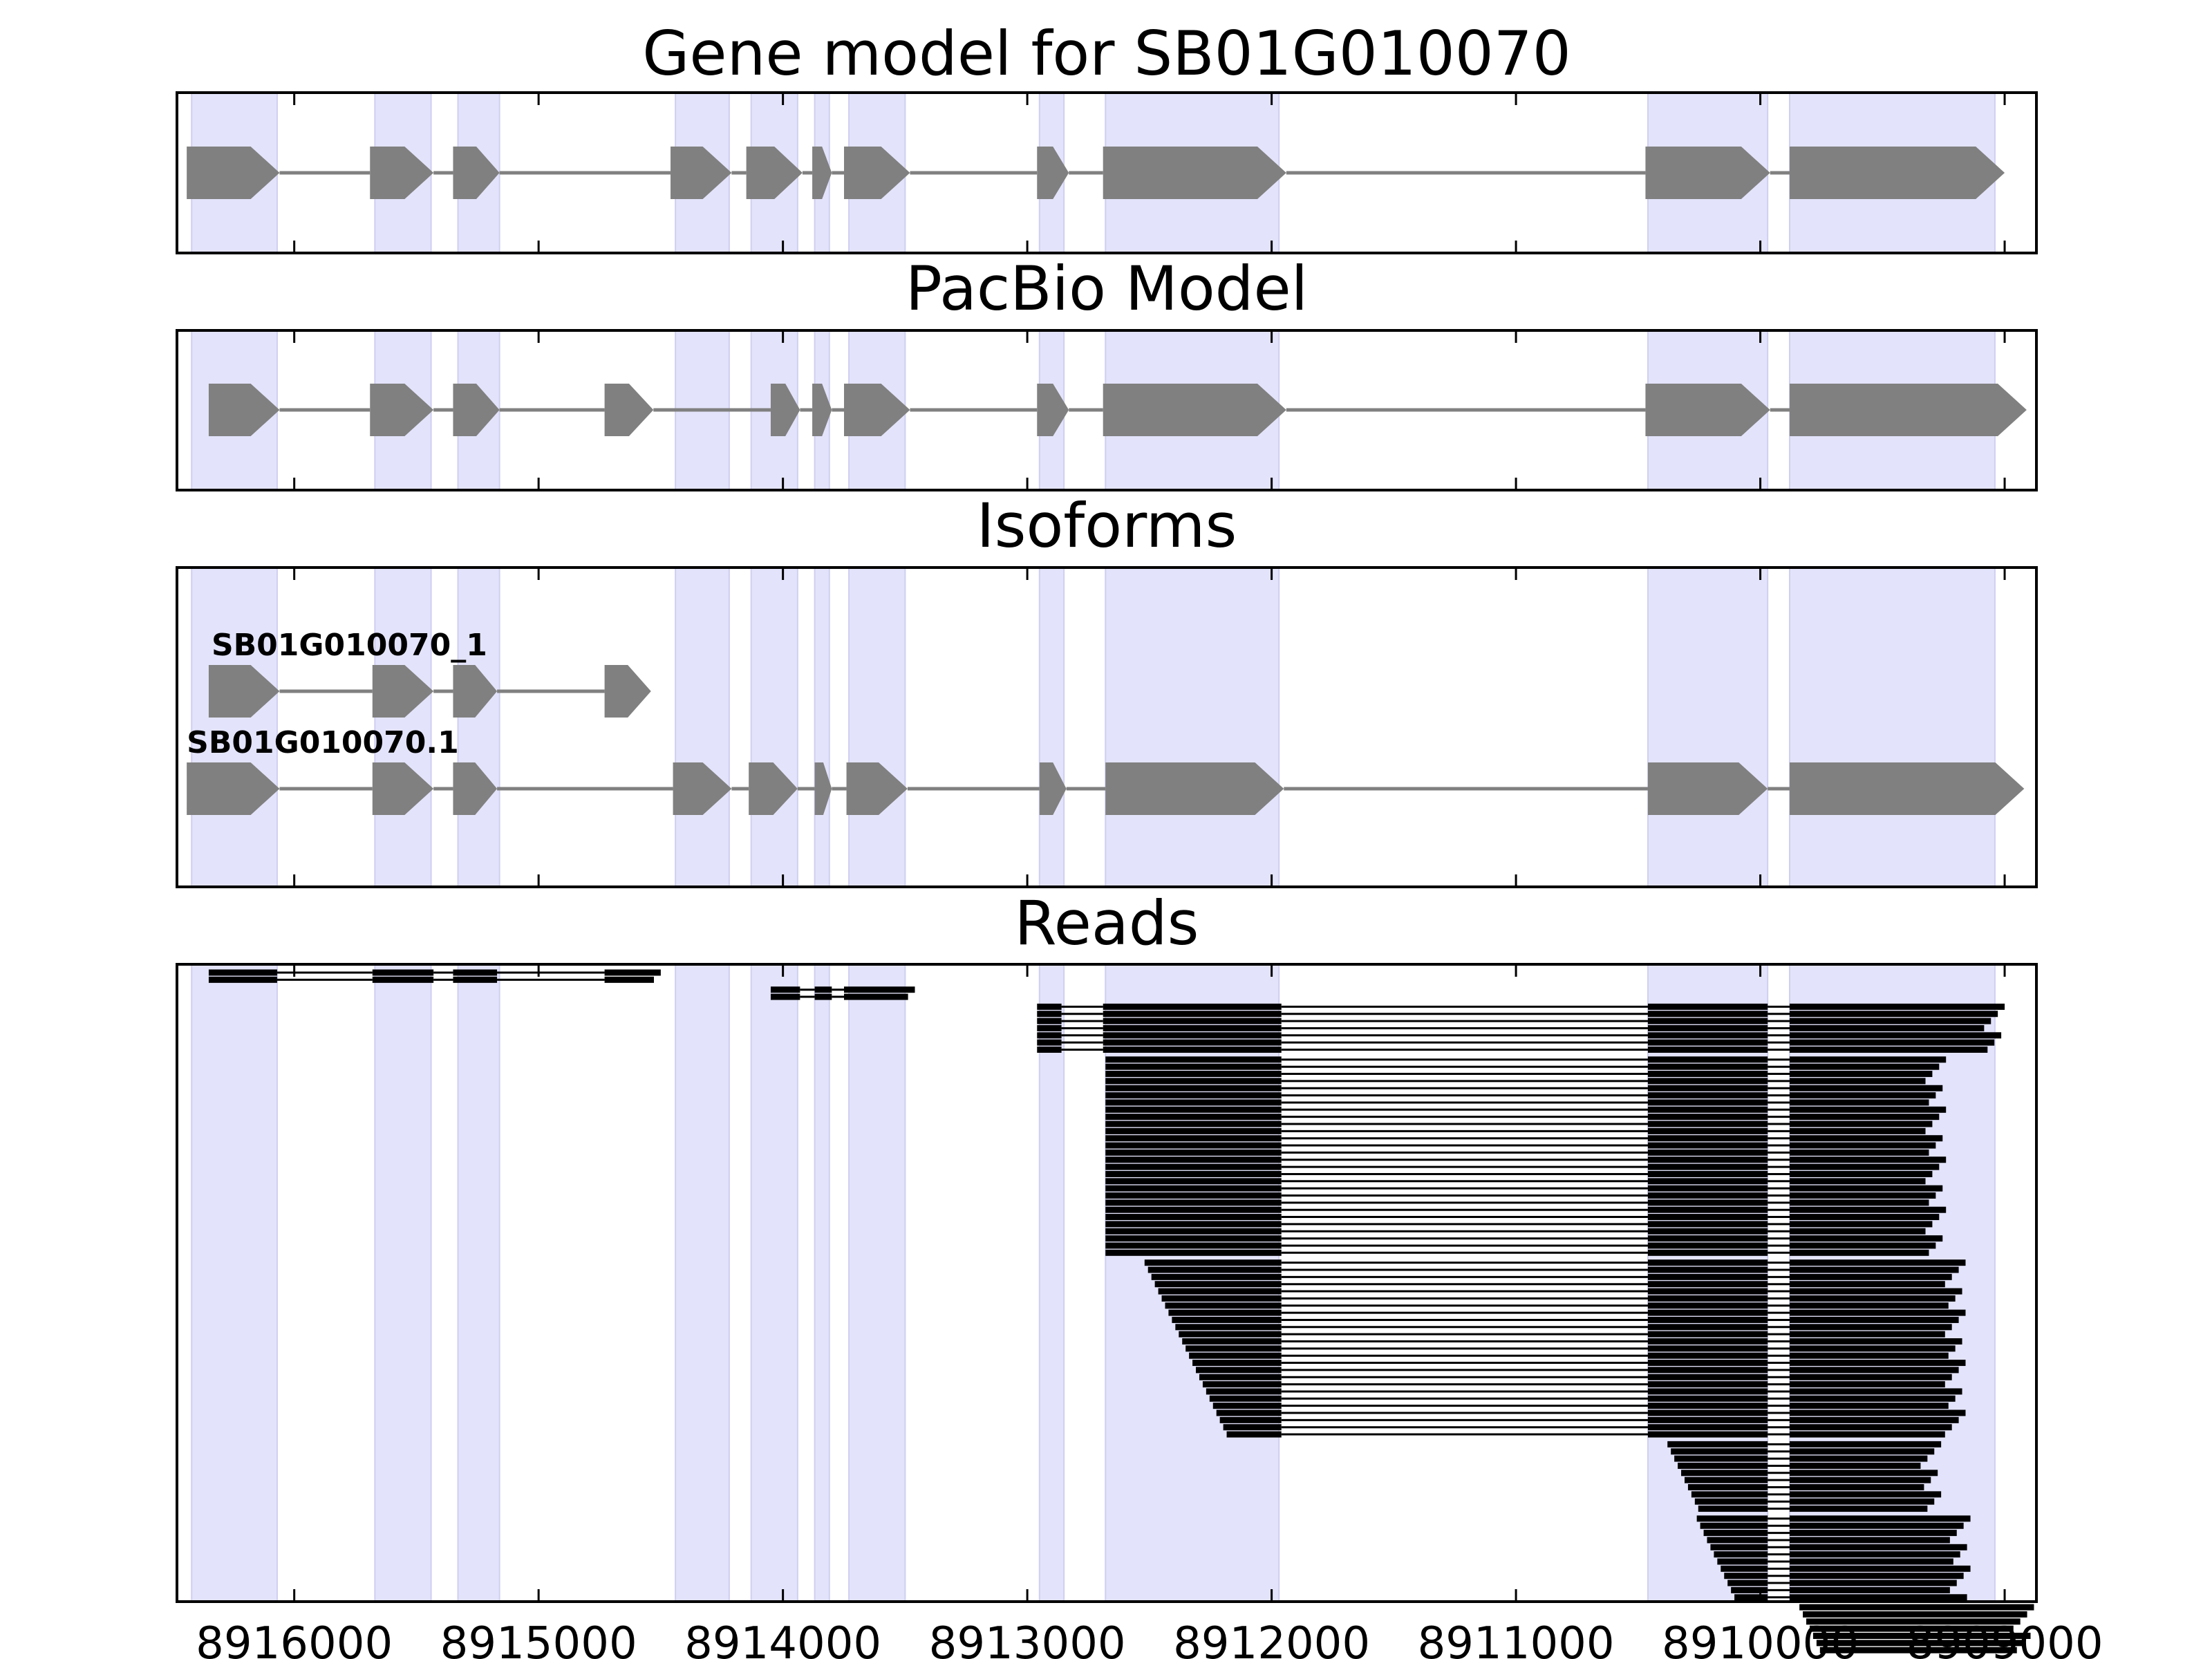 The width and height of the screenshot is (2212, 1659). Describe the element at coordinates (1107, 172) in the screenshot. I see `axes-frame` at that location.